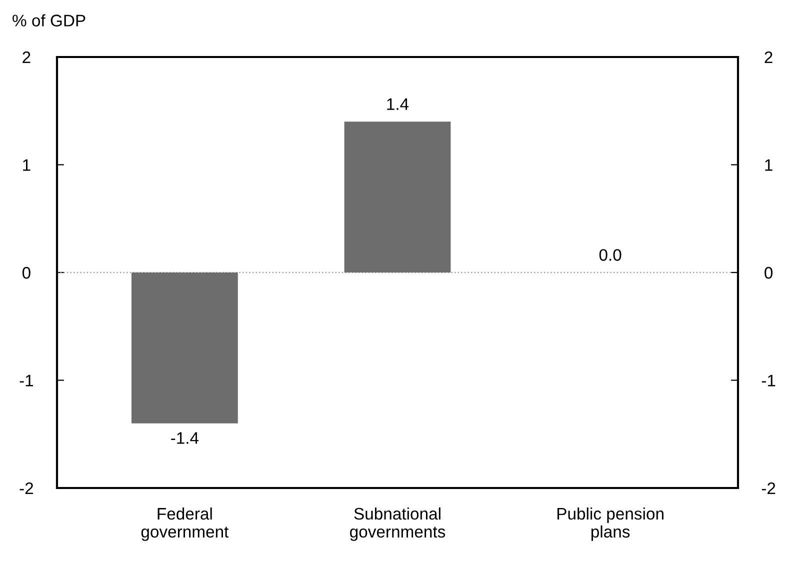 The width and height of the screenshot is (792, 570). I want to click on y2-tick-label: 1, so click(768, 165).